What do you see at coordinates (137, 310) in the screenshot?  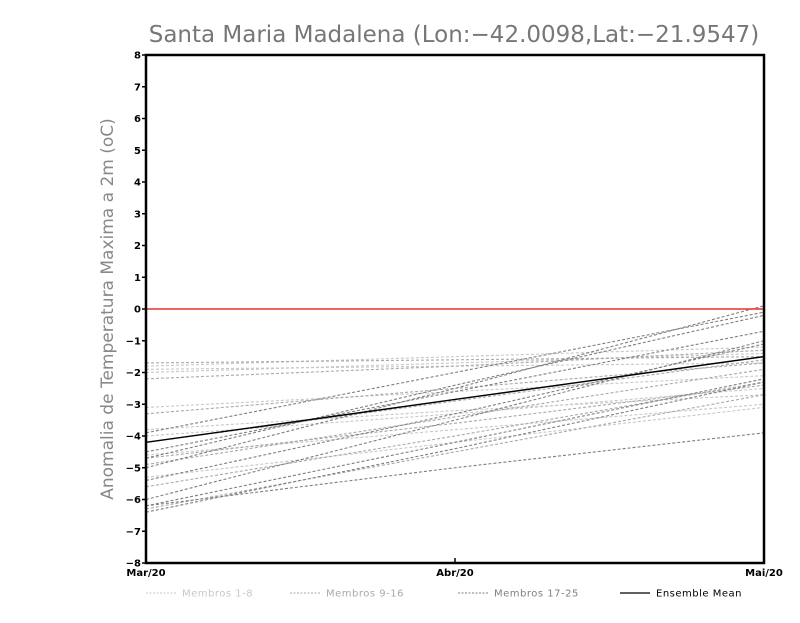 I see `y-tick-label: 0` at bounding box center [137, 310].